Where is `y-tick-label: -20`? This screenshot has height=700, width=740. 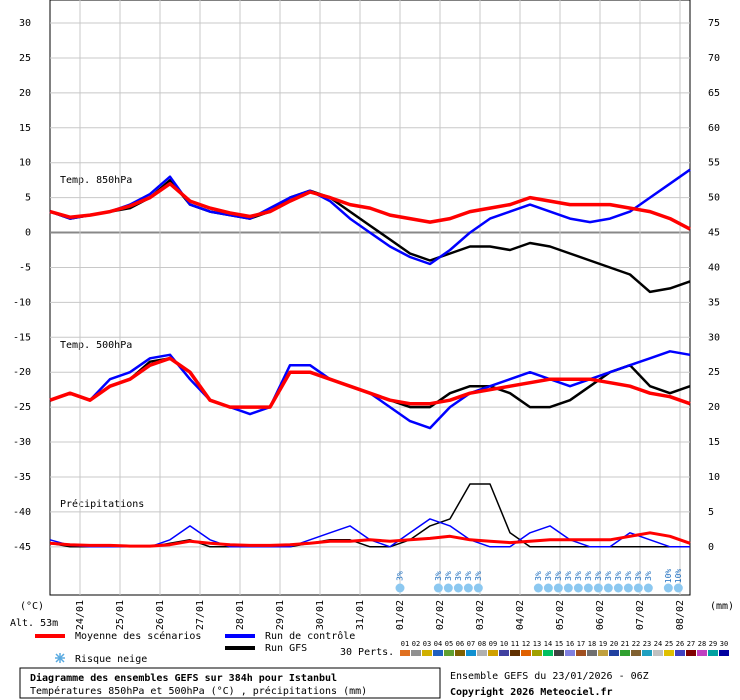 y-tick-label: -20 is located at coordinates (22, 372).